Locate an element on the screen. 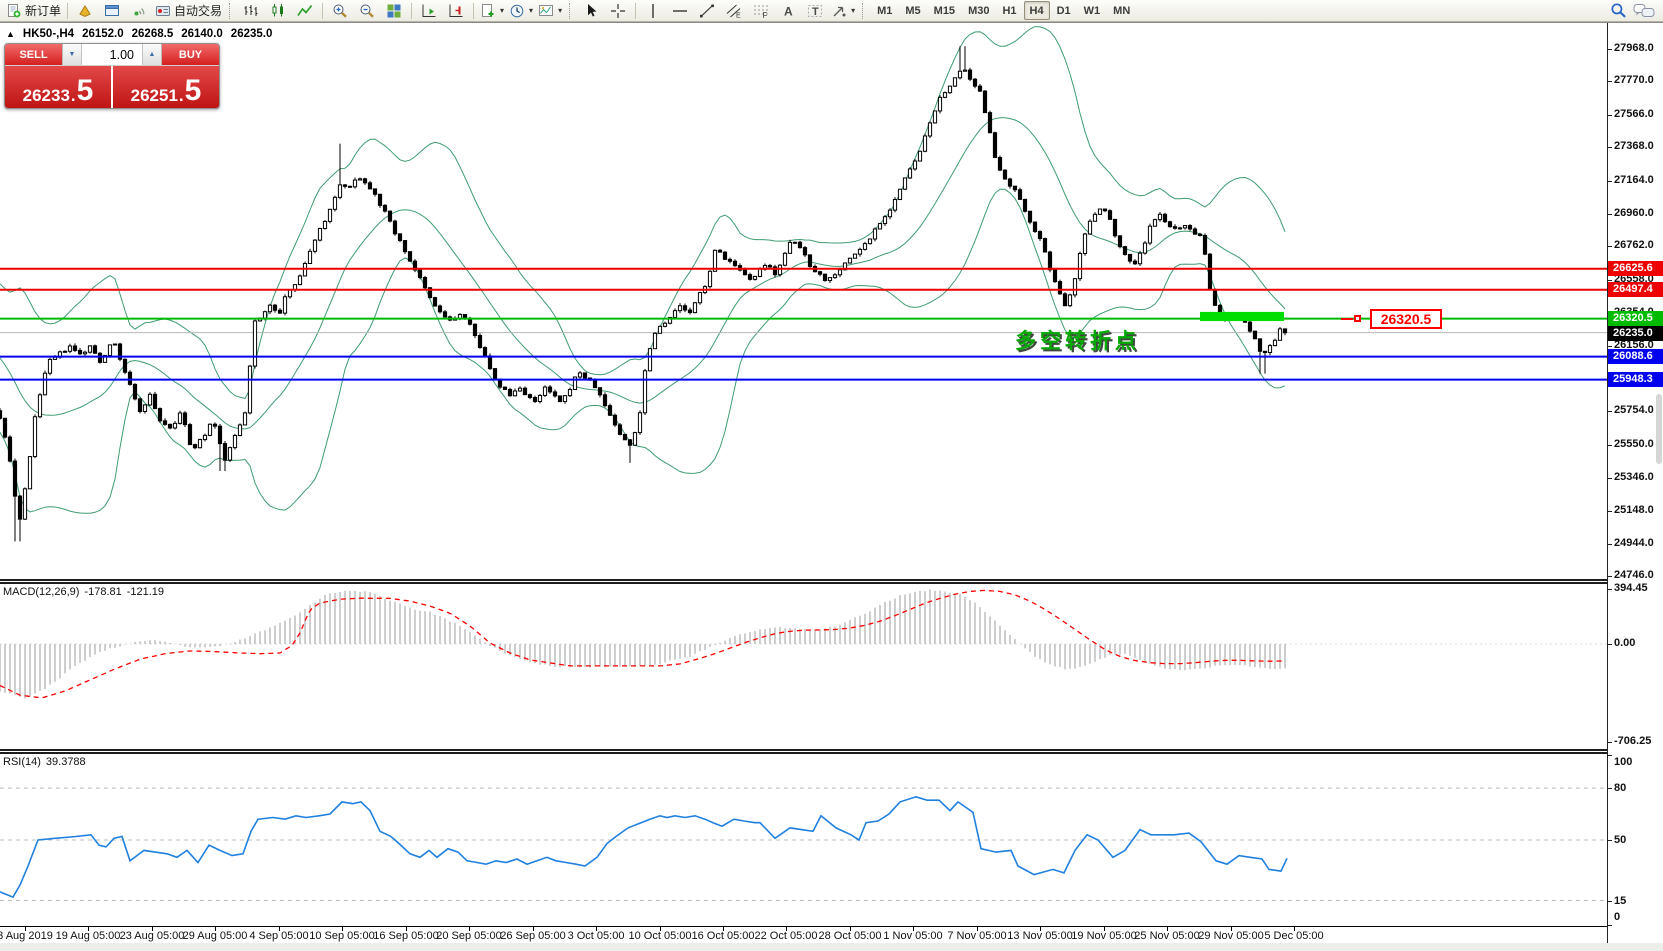 The height and width of the screenshot is (951, 1663). ohlc-low: 26140.0 is located at coordinates (202, 34).